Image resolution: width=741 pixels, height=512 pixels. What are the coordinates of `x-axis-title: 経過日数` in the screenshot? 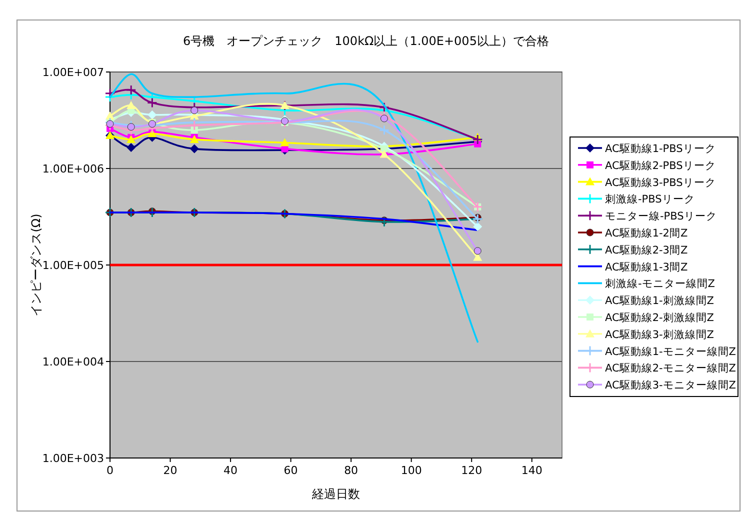 It's located at (335, 494).